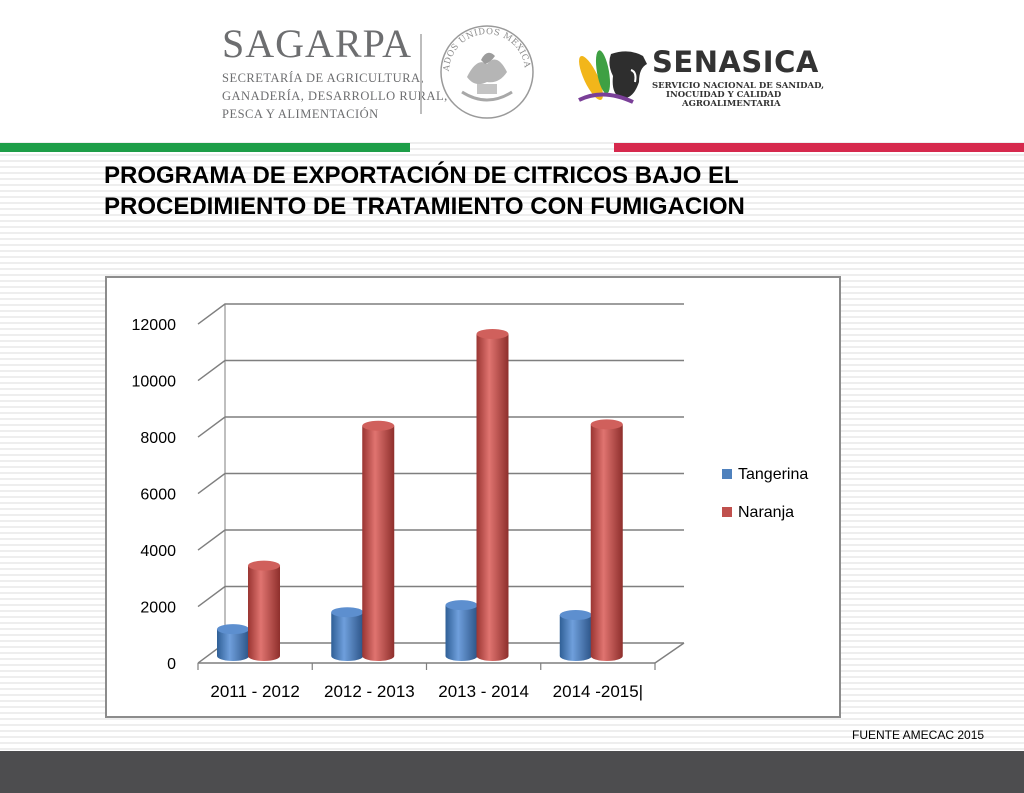  Describe the element at coordinates (317, 43) in the screenshot. I see `sagarpa-logo-text: SAGARPA` at that location.